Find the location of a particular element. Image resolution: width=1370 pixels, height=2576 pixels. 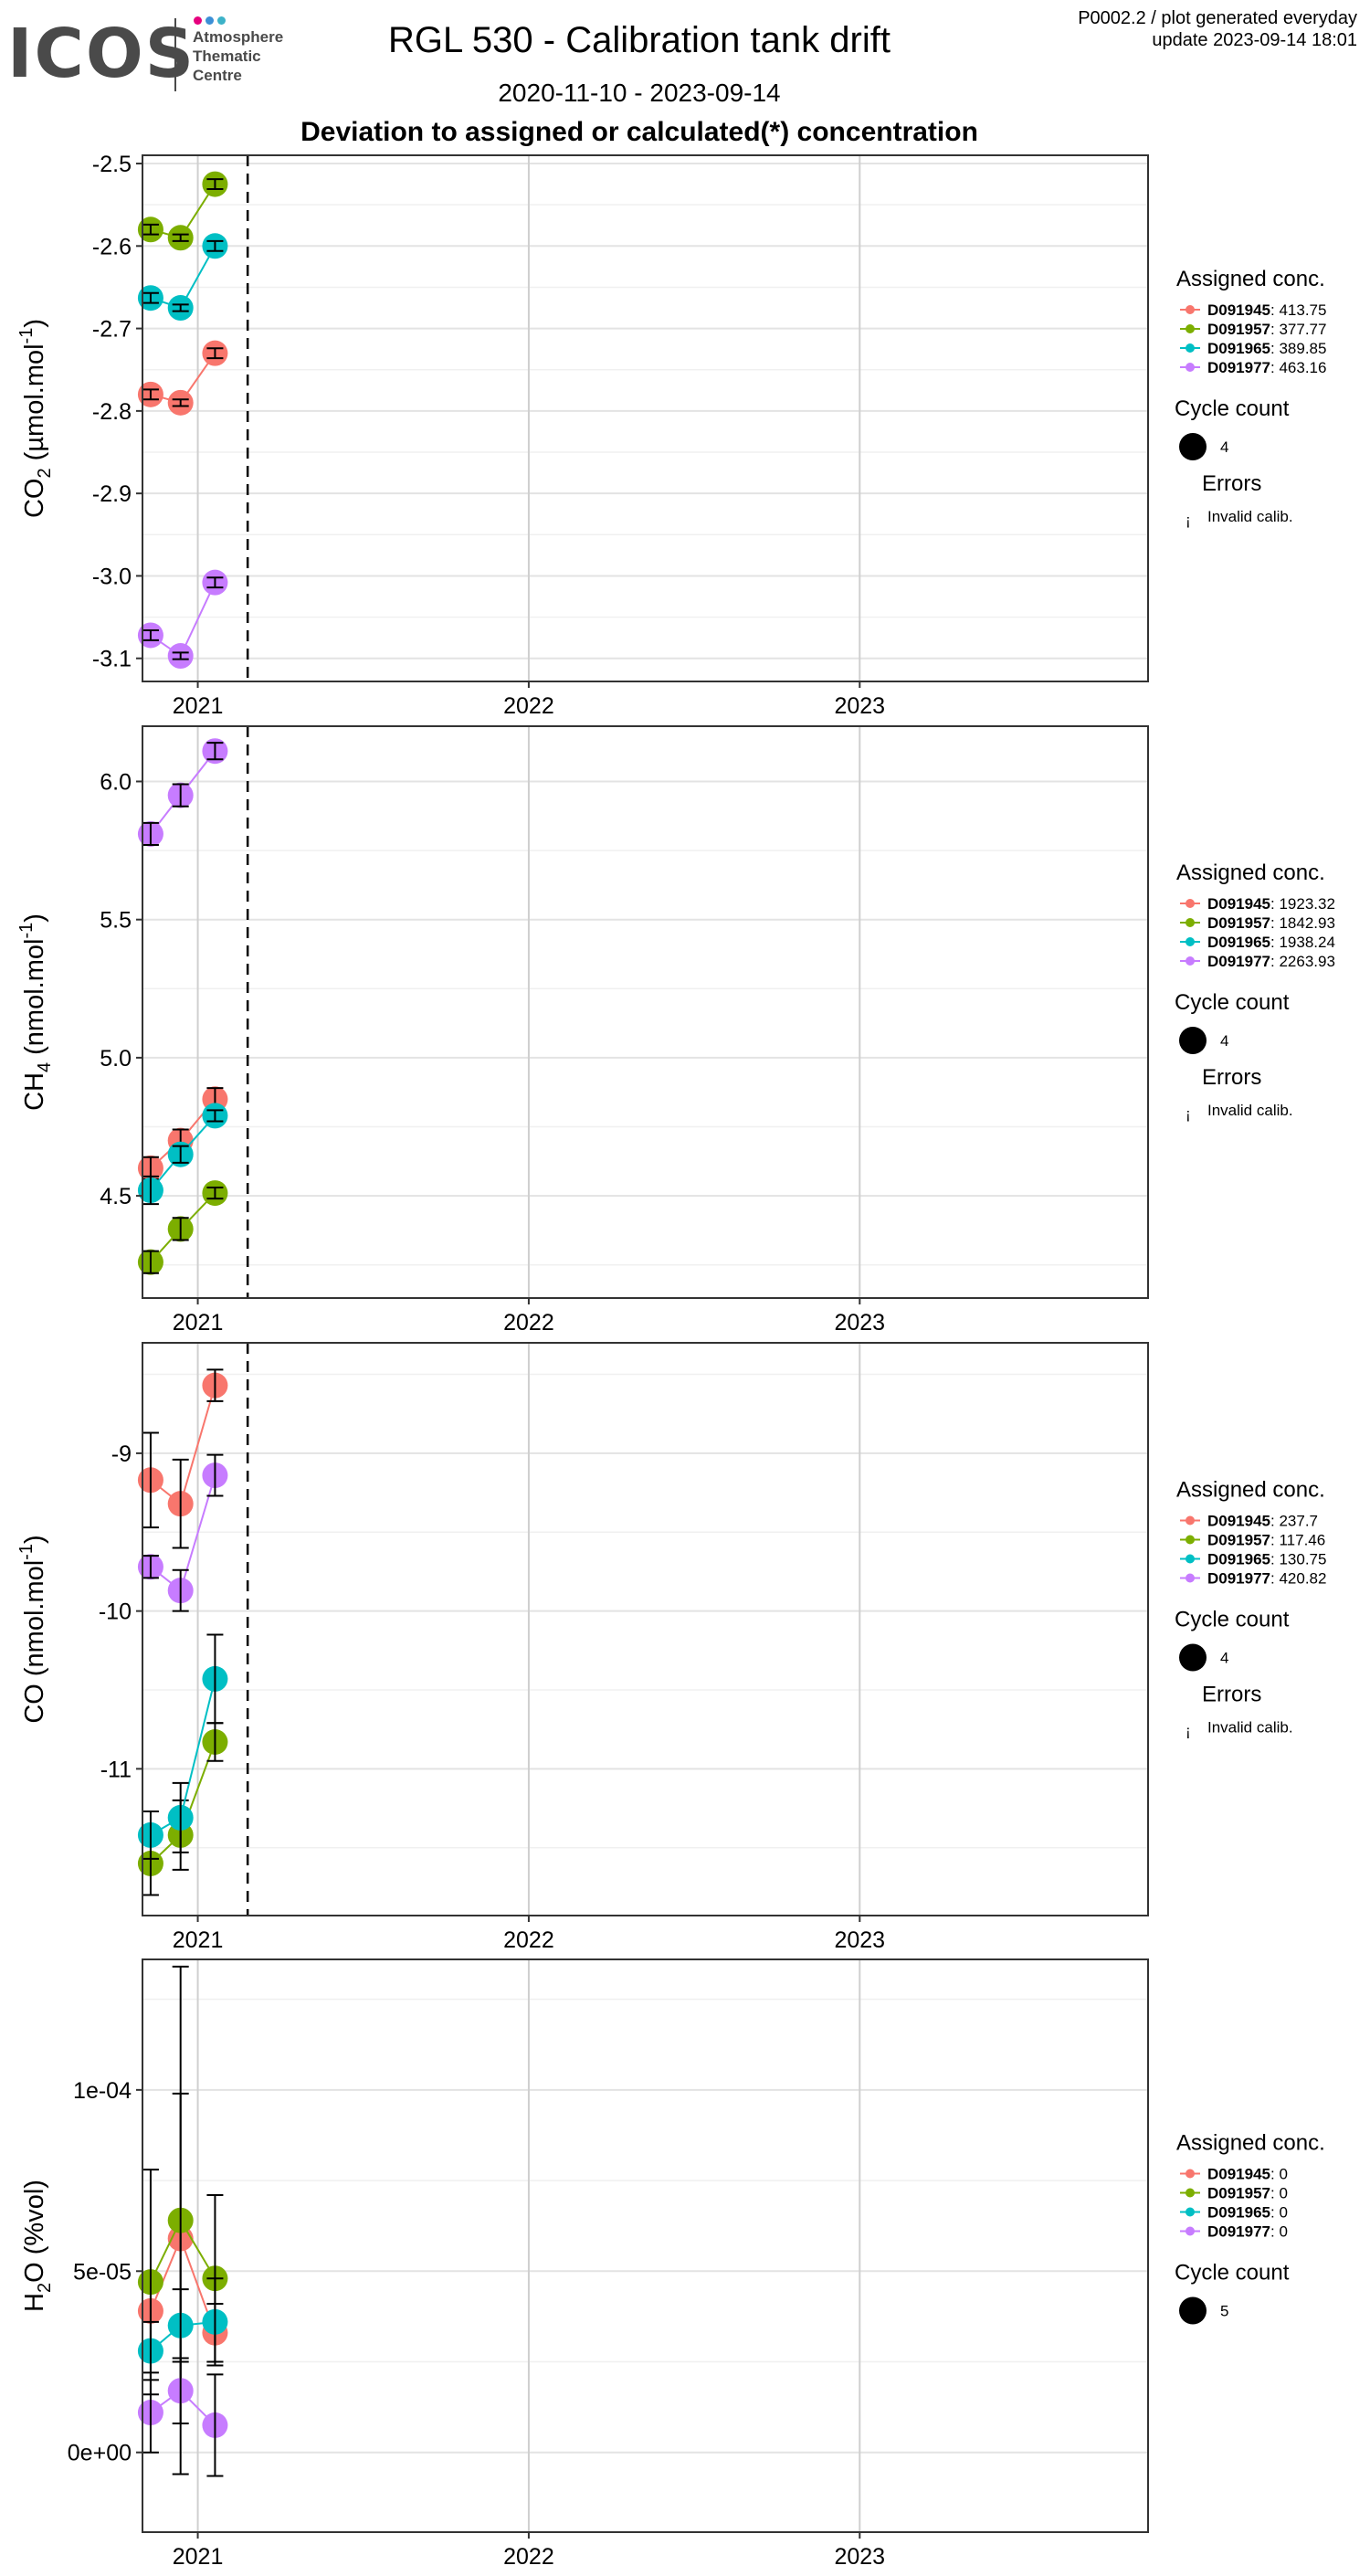

y-tick-label: 5e-05 is located at coordinates (102, 2272).